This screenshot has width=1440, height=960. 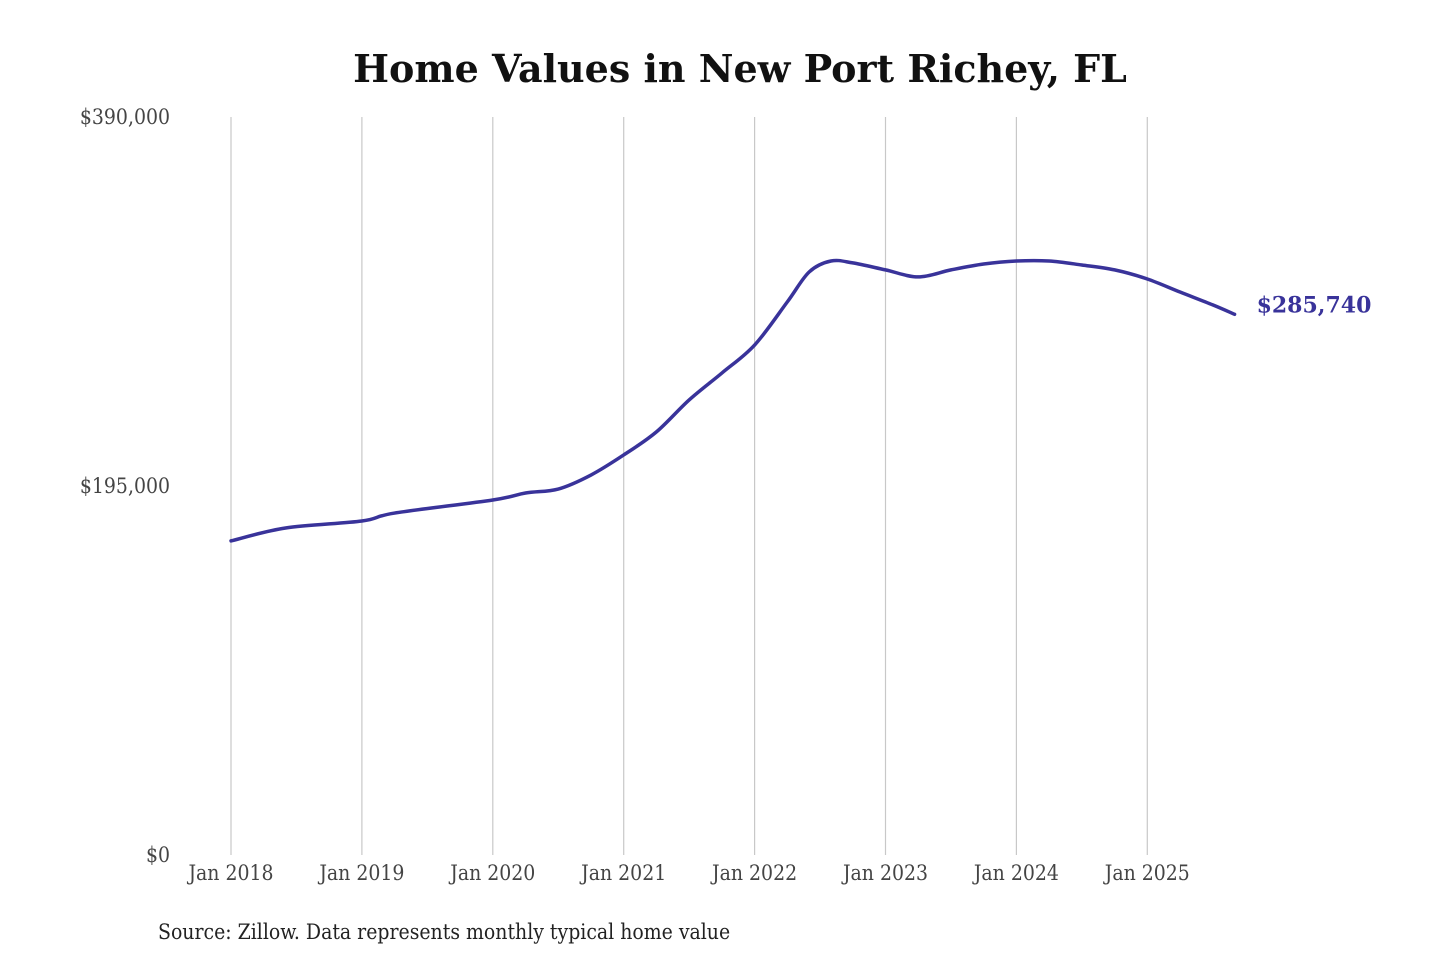 I want to click on x-tick-label: Jan 2021, so click(x=622, y=873).